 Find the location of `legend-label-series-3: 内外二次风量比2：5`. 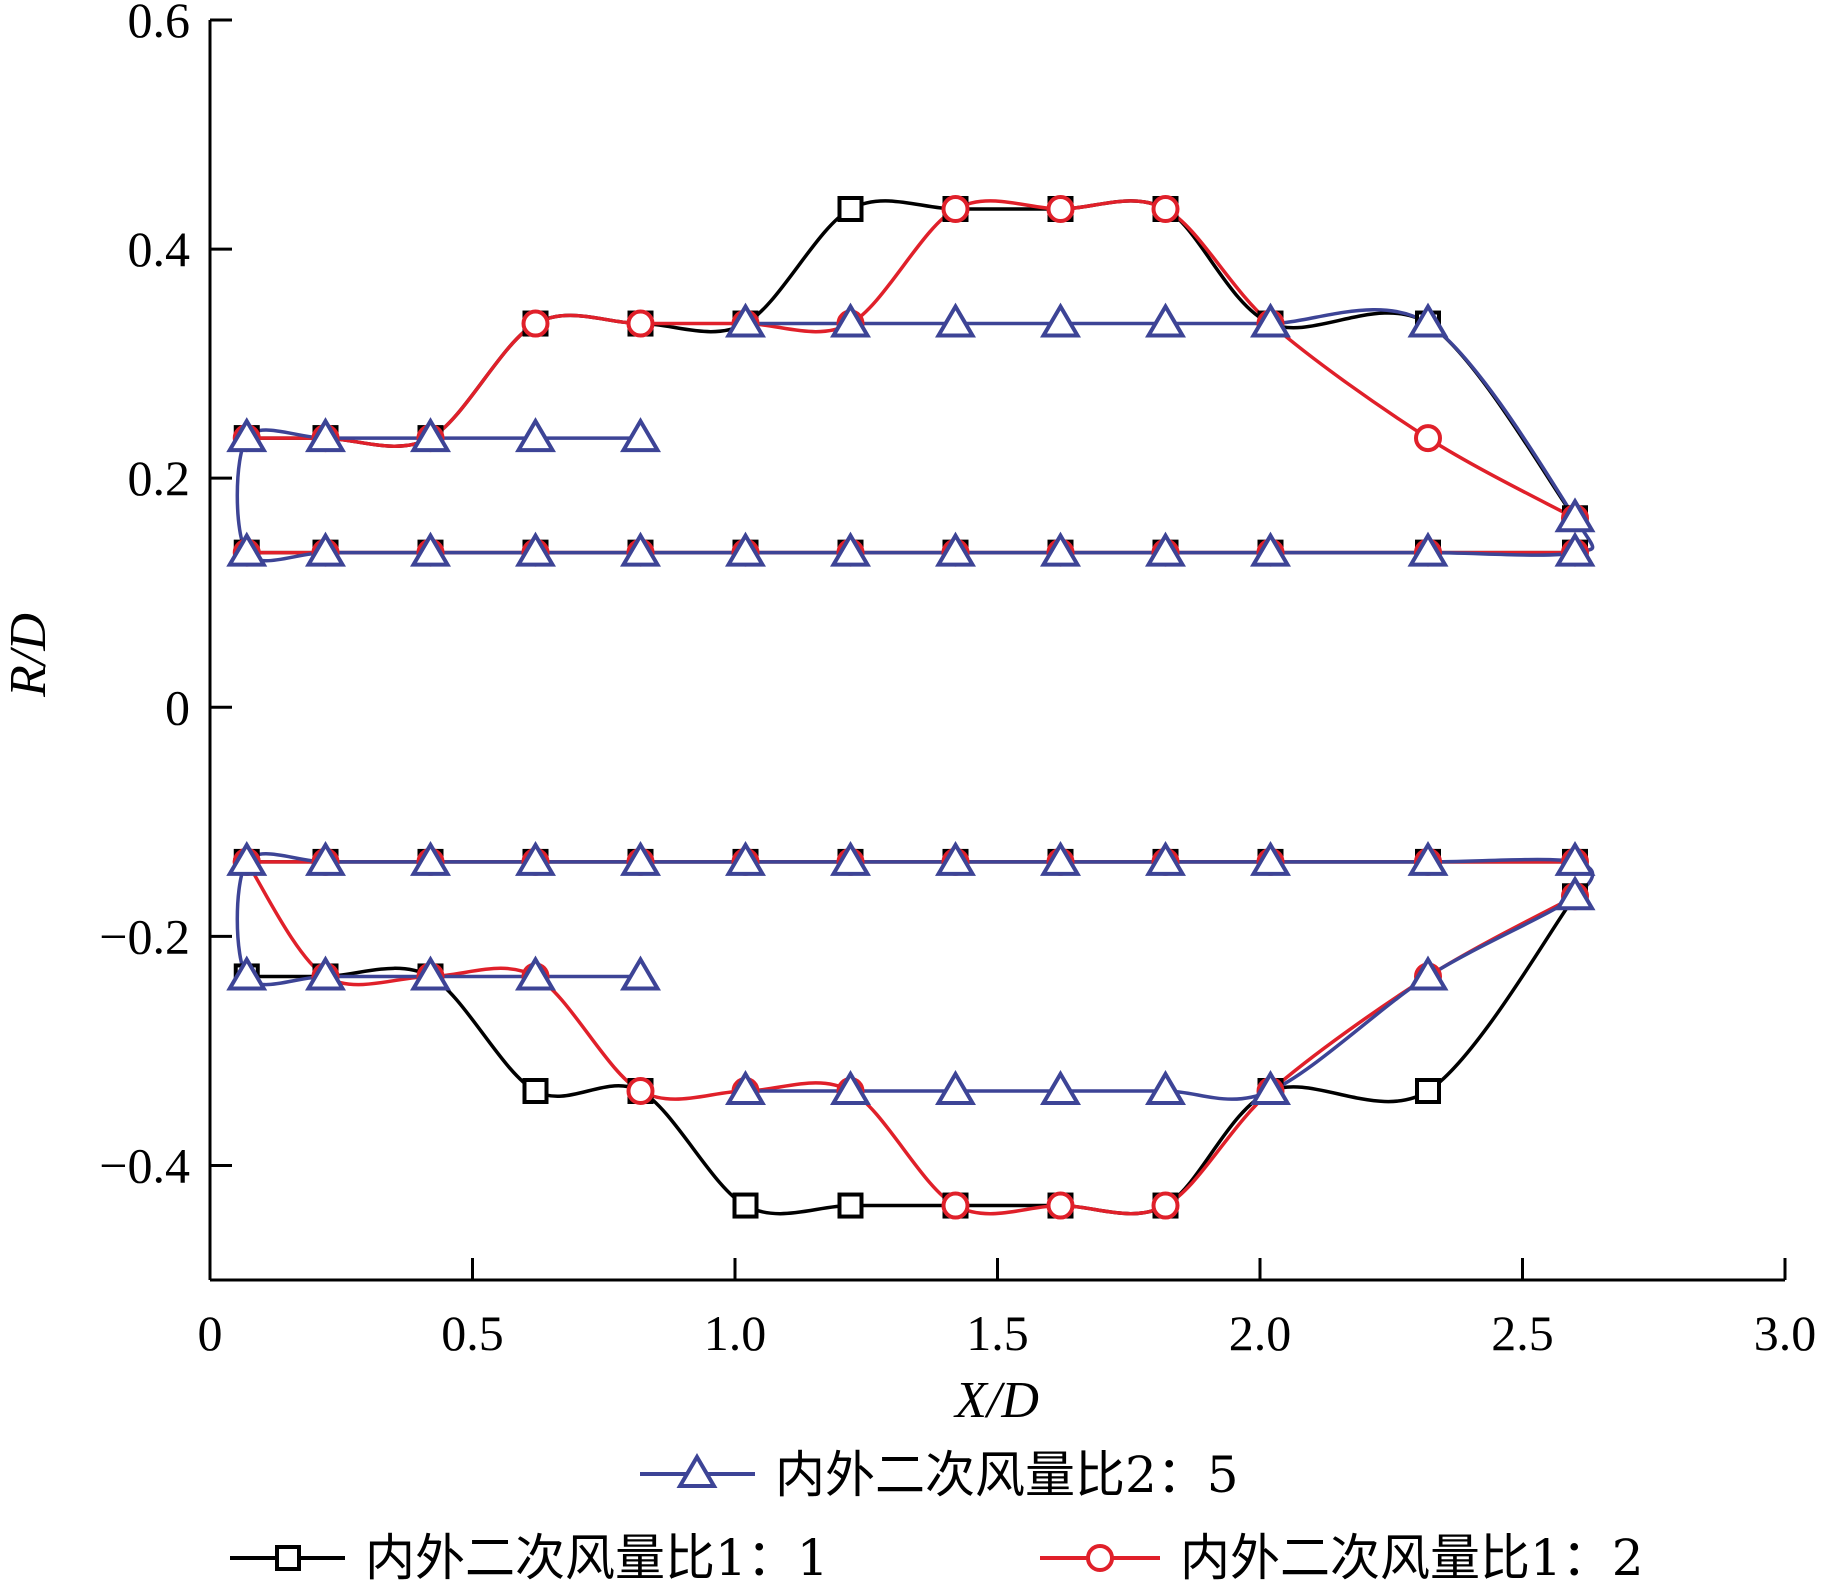

legend-label-series-3: 内外二次风量比2：5 is located at coordinates (1007, 1475).